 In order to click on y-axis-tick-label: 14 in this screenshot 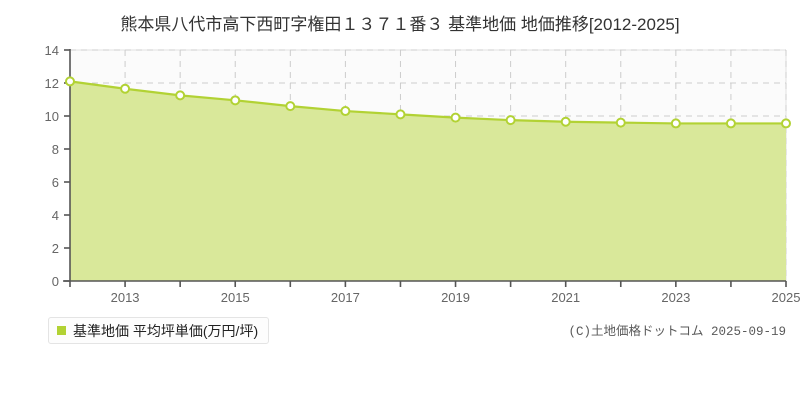, I will do `click(52, 50)`.